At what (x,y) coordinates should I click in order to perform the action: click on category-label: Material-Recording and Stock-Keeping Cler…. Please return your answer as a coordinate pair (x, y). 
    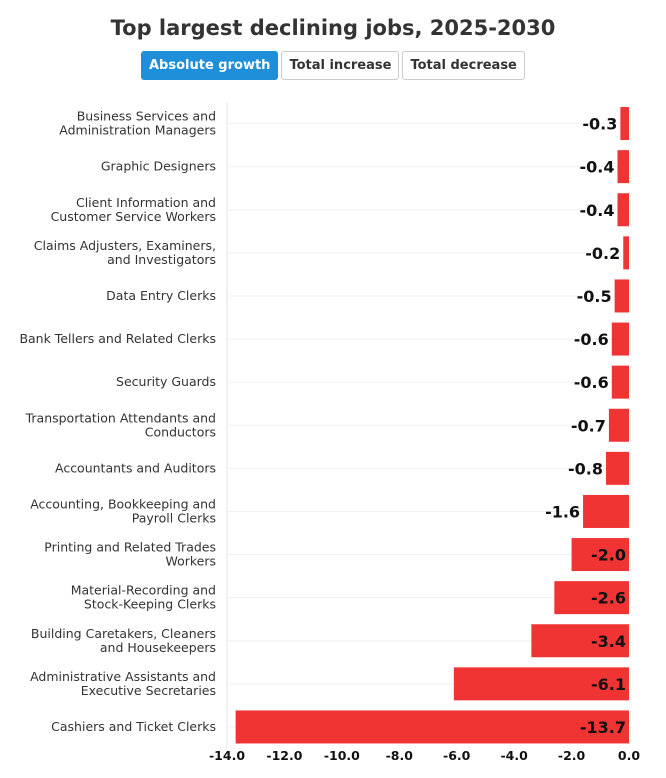
    Looking at the image, I should click on (143, 597).